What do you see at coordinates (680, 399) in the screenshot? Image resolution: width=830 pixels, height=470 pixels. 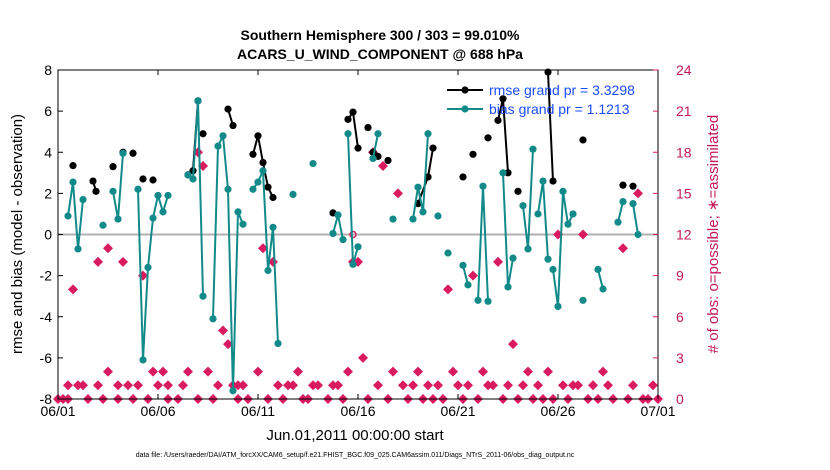 I see `y2-tick-label: 0` at bounding box center [680, 399].